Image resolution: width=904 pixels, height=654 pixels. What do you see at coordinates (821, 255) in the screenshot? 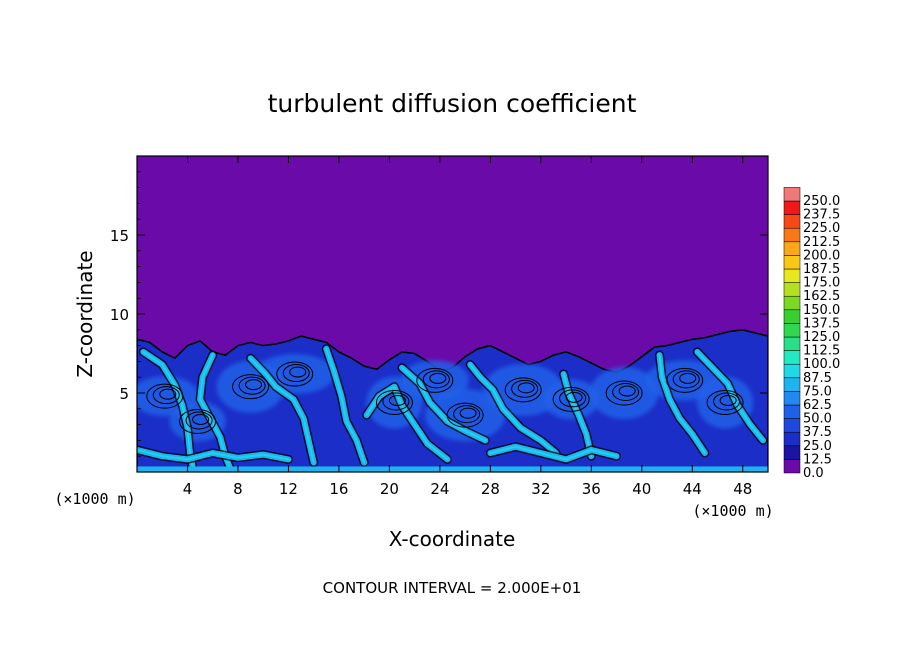
I see `colorbar-label: 200.0` at bounding box center [821, 255].